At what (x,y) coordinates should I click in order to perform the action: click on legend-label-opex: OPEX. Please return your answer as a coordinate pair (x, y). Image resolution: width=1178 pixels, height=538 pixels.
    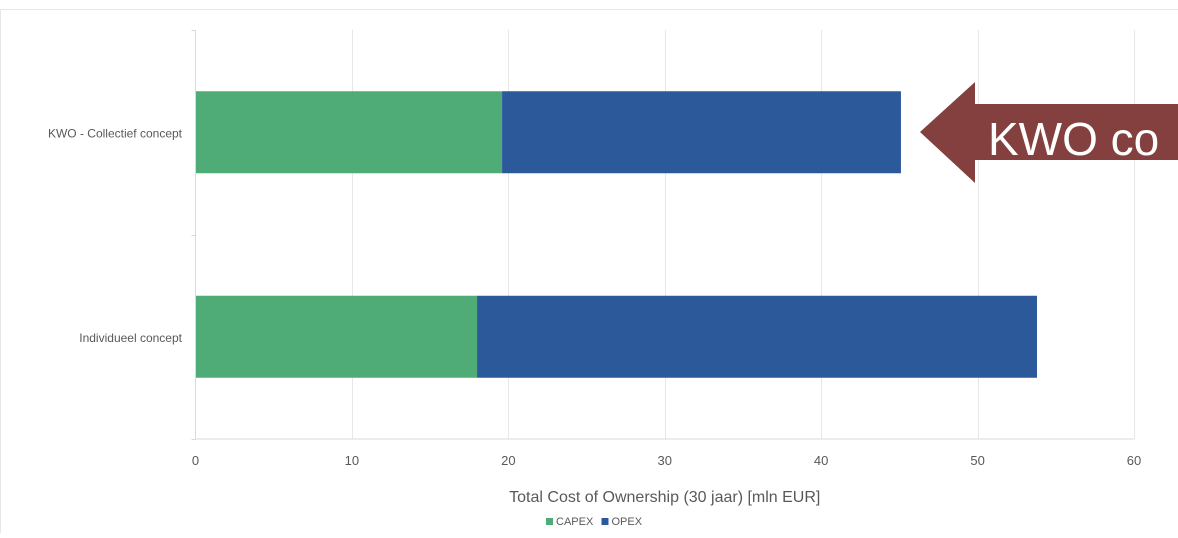
    Looking at the image, I should click on (627, 522).